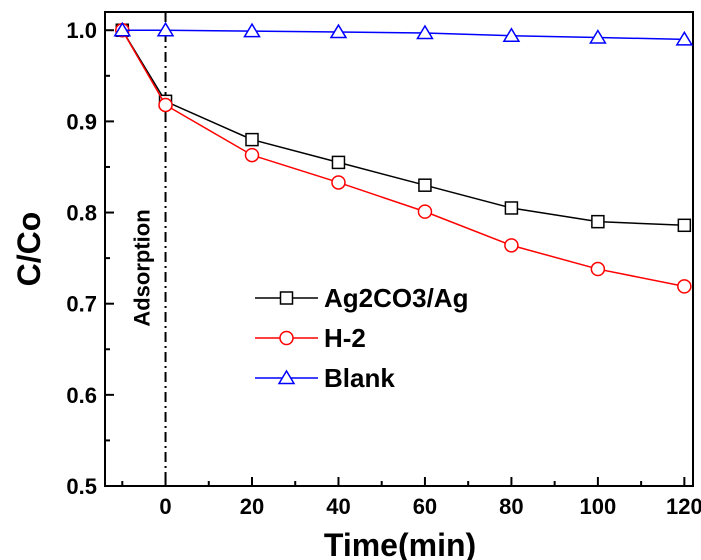 Image resolution: width=701 pixels, height=560 pixels. What do you see at coordinates (142, 267) in the screenshot?
I see `adsorption-annotation: Adsorption` at bounding box center [142, 267].